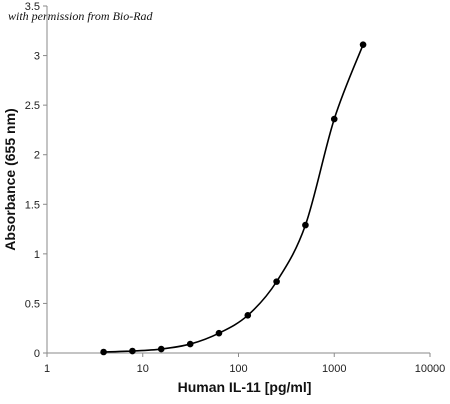  Describe the element at coordinates (32, 304) in the screenshot. I see `y-tick-label: 0.5` at that location.